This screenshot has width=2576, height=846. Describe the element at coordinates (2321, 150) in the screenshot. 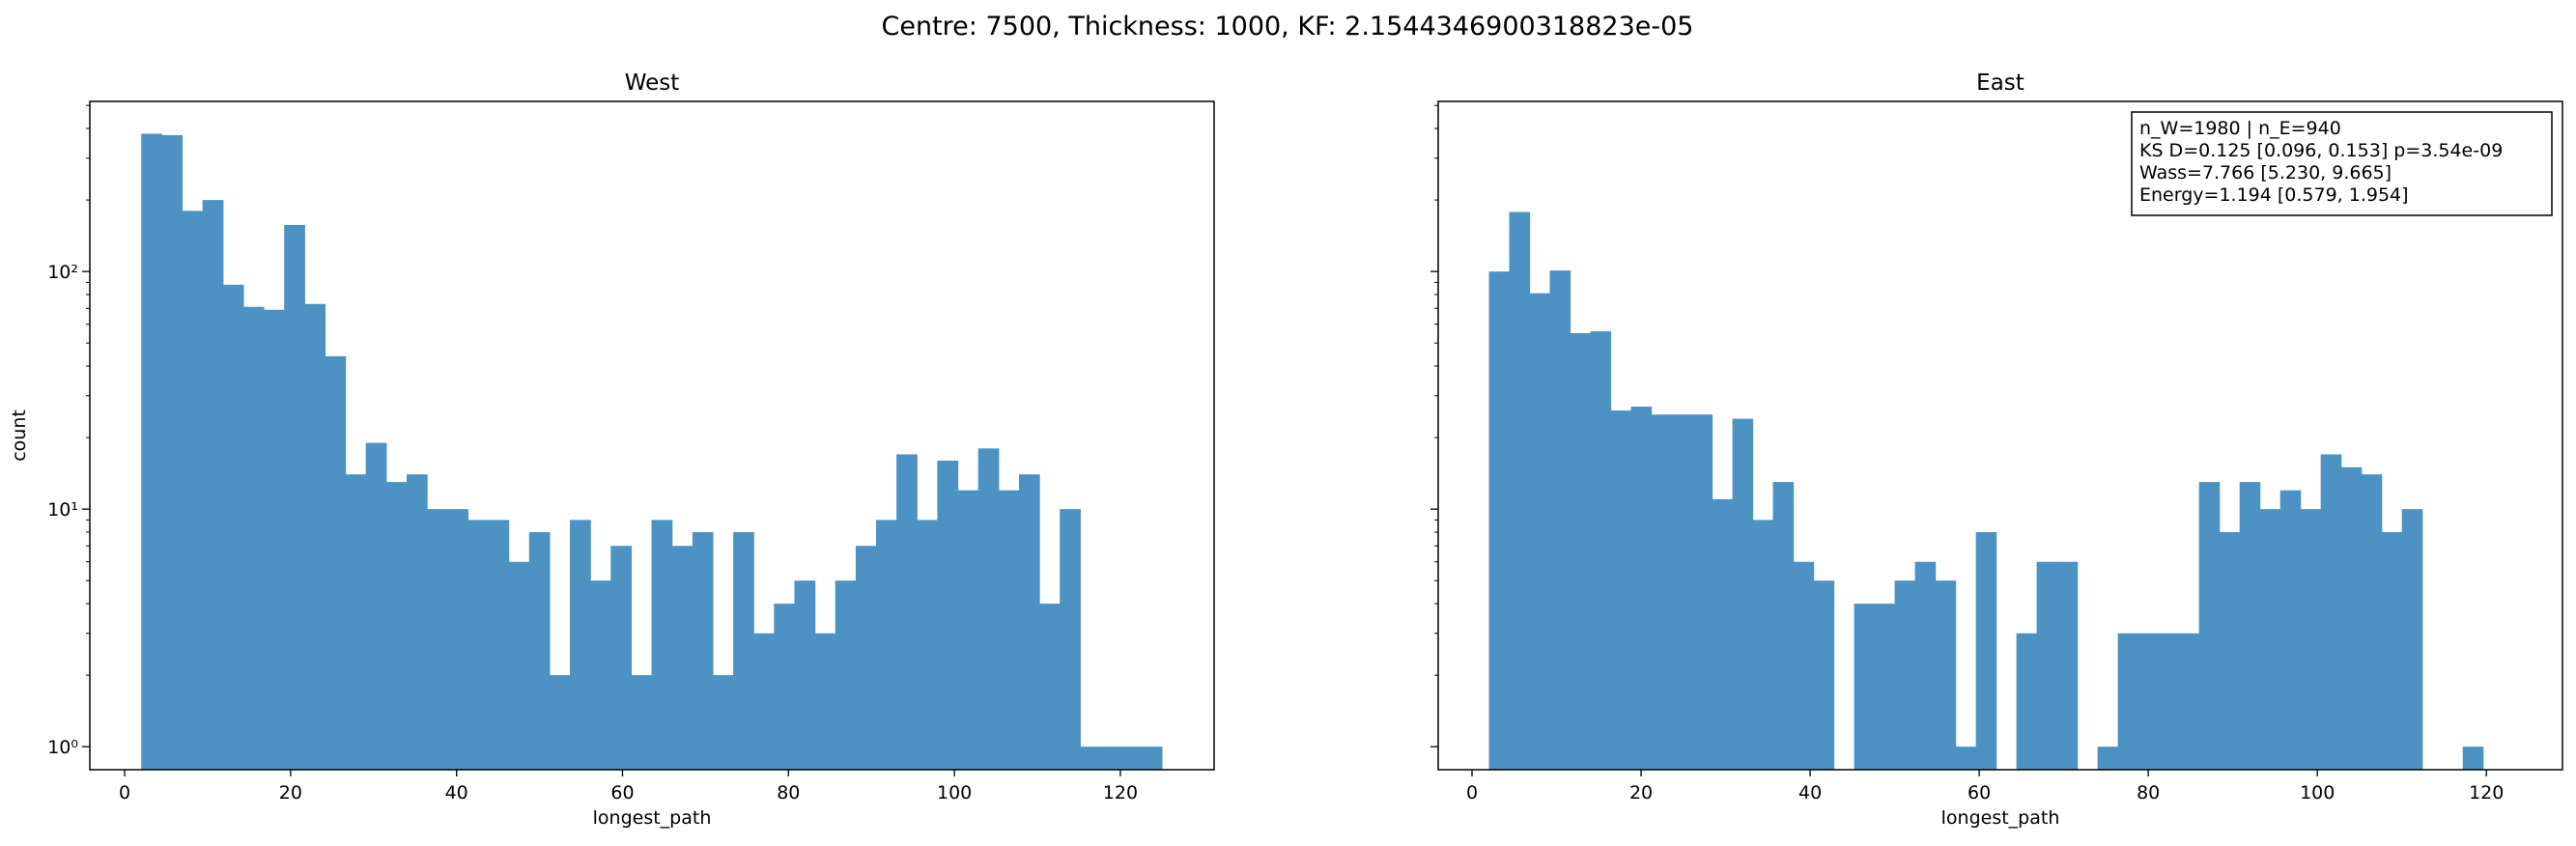

I see `stats-line-ks: KS D=0.125 [0.096, 0.153] p=3.54e-09` at that location.